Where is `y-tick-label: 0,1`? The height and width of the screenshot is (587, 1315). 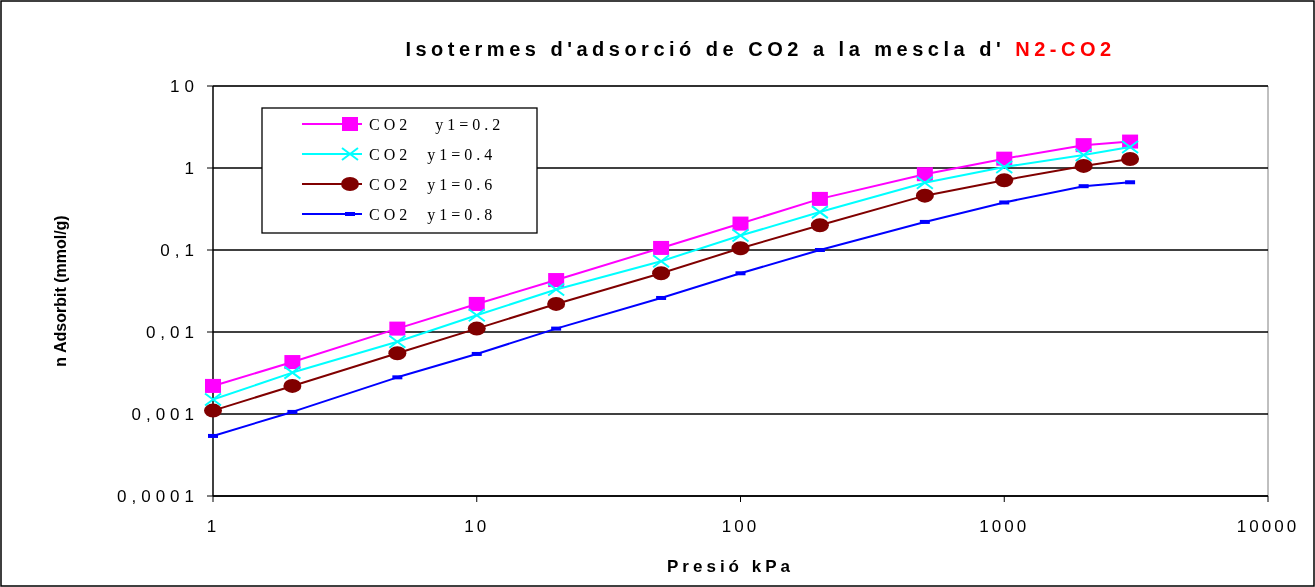
y-tick-label: 0,1 is located at coordinates (179, 250).